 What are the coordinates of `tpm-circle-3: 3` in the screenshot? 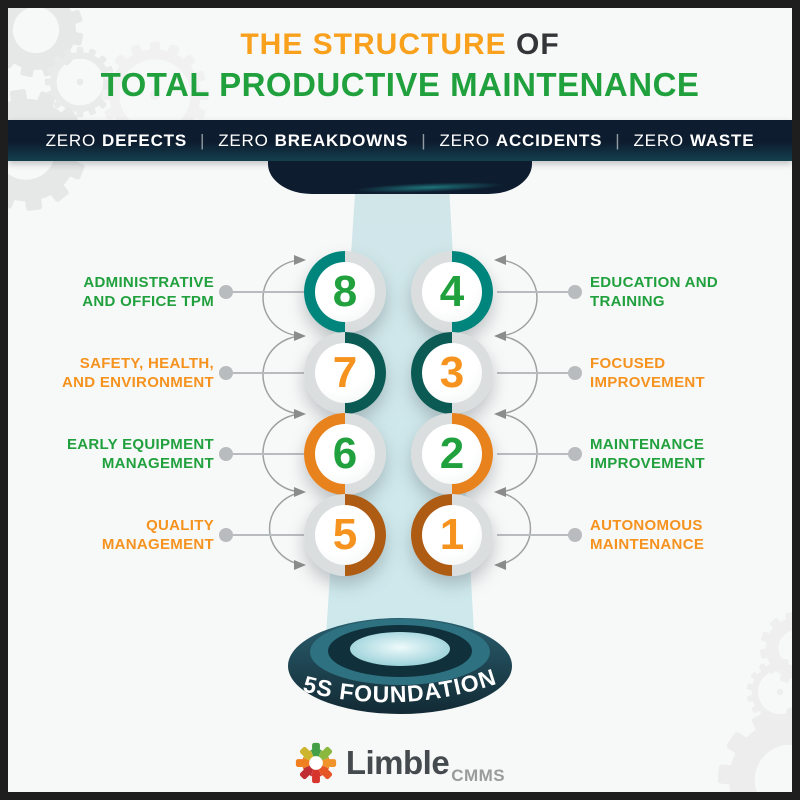 It's located at (452, 373).